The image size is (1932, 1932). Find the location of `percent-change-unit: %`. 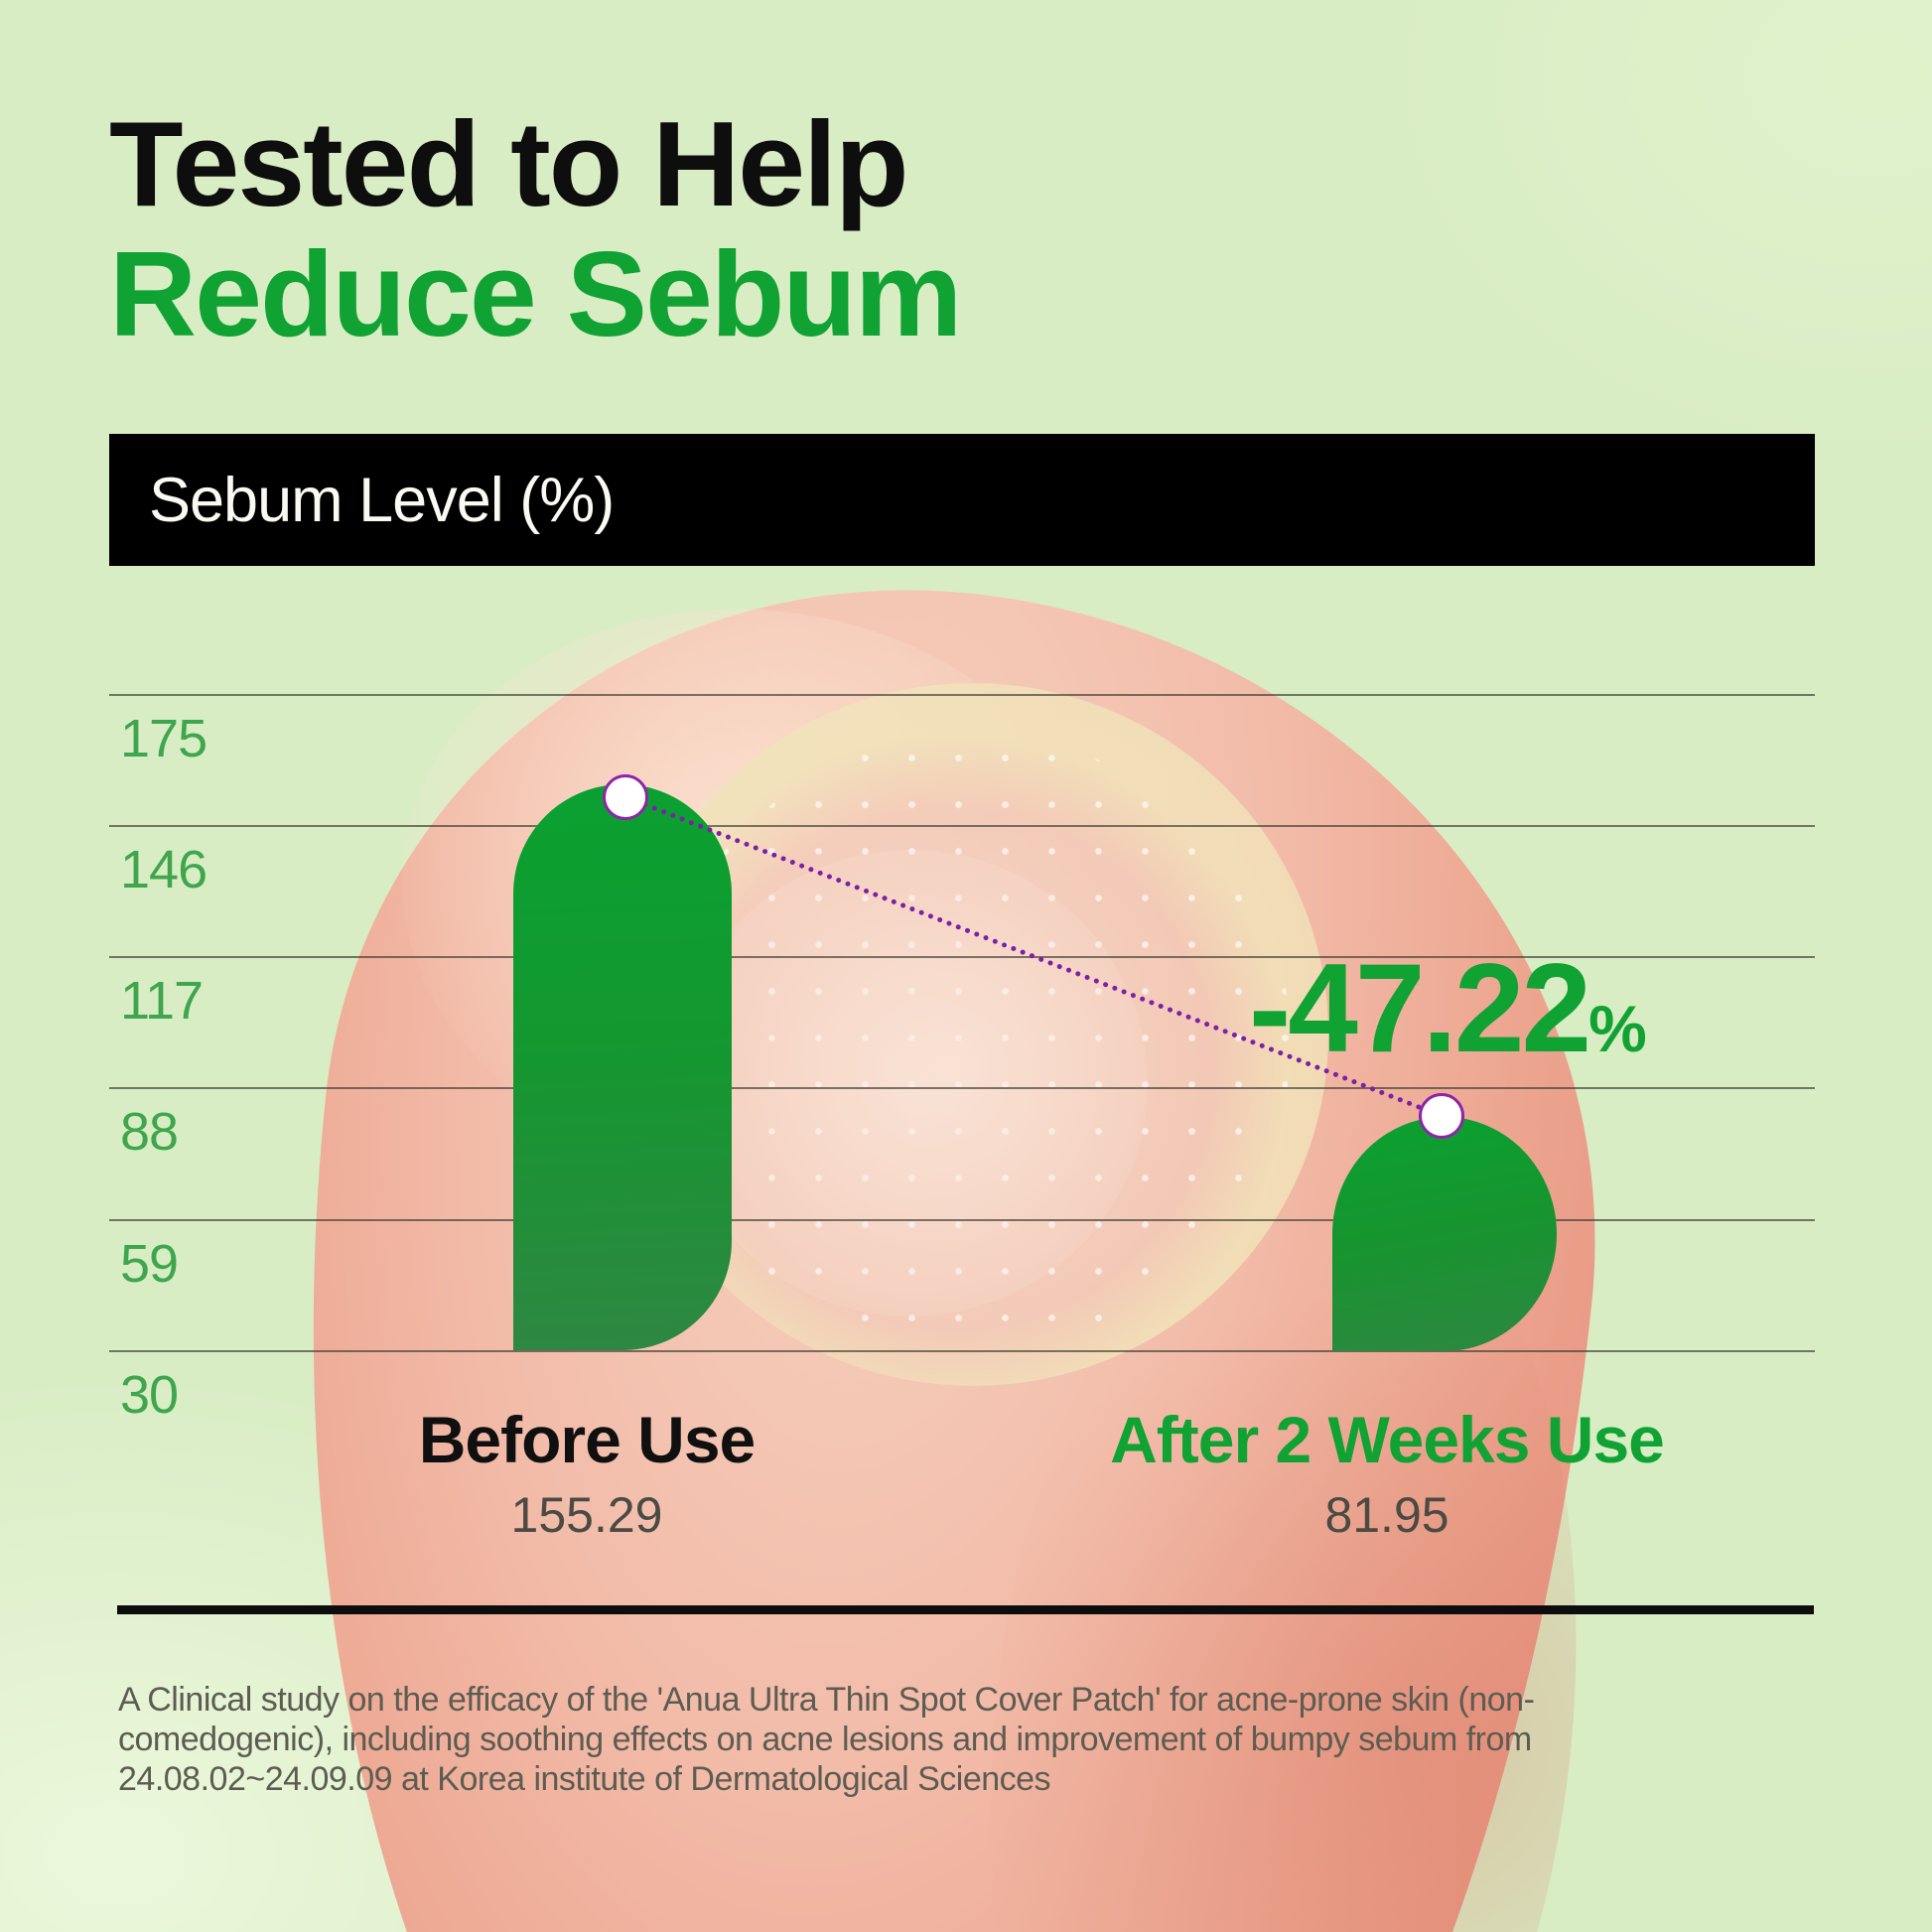

percent-change-unit: % is located at coordinates (1618, 1029).